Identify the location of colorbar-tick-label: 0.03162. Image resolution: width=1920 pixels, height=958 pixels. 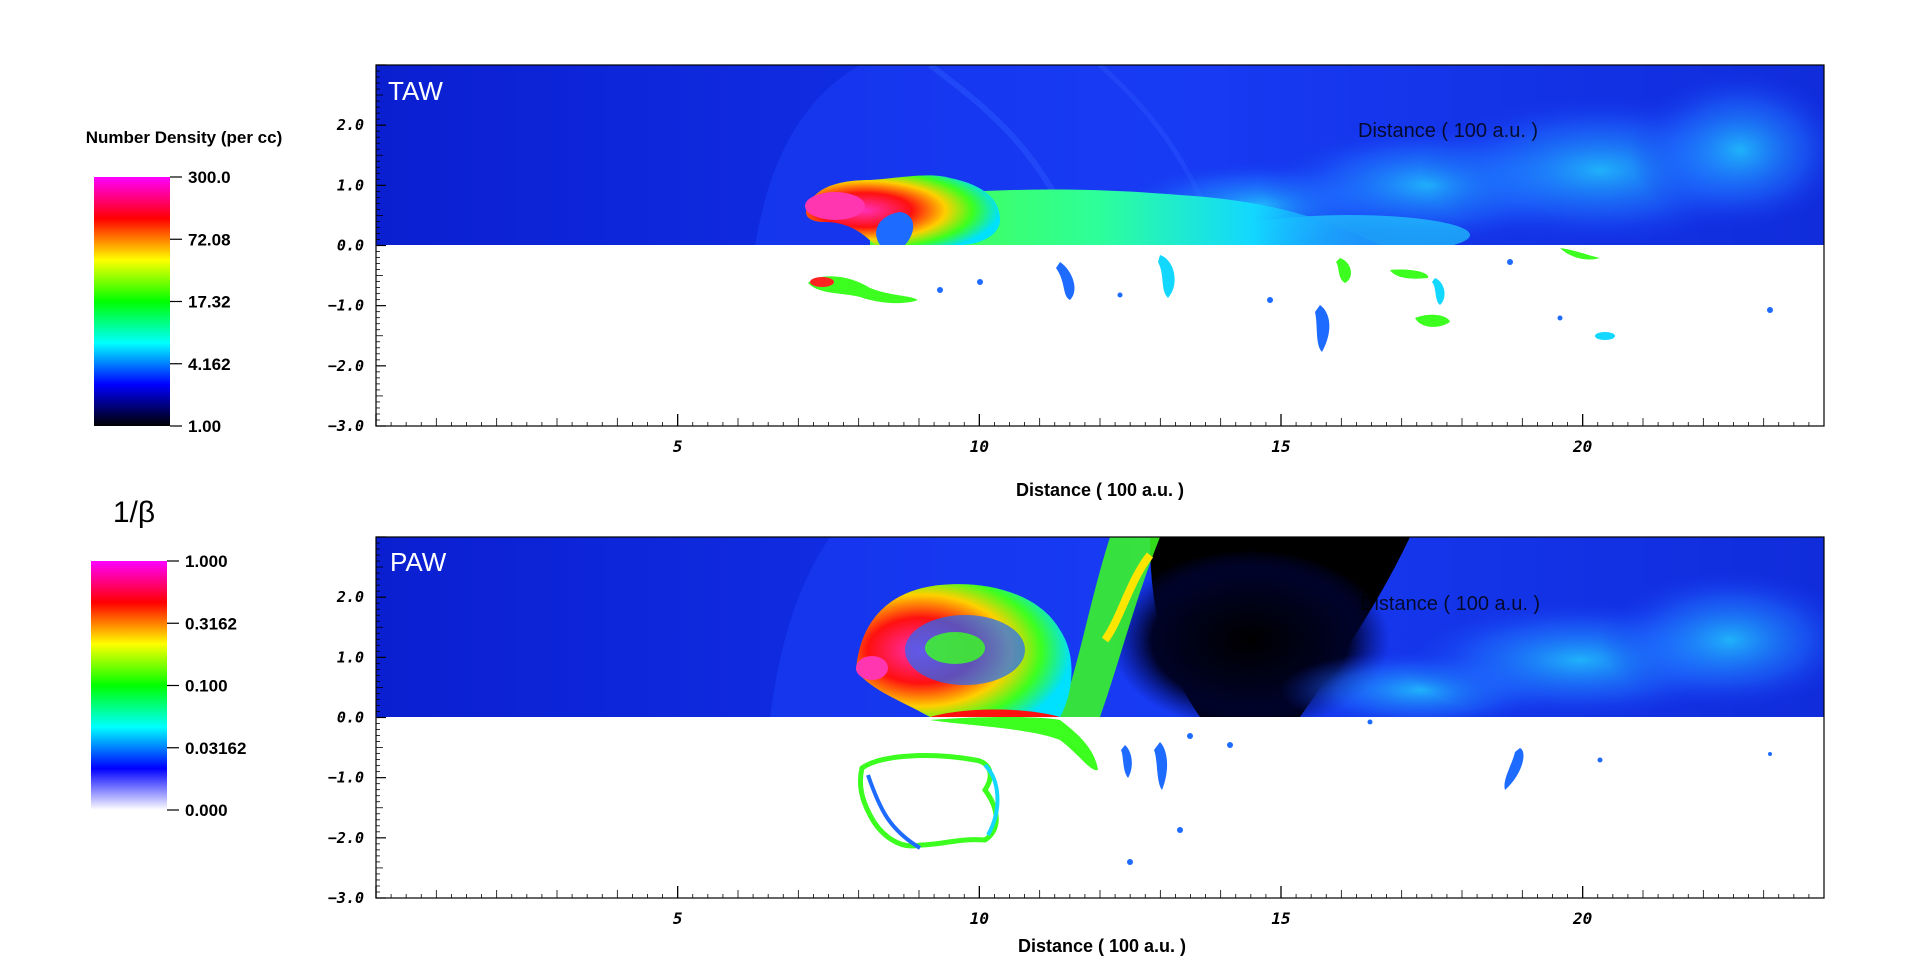
(215, 748).